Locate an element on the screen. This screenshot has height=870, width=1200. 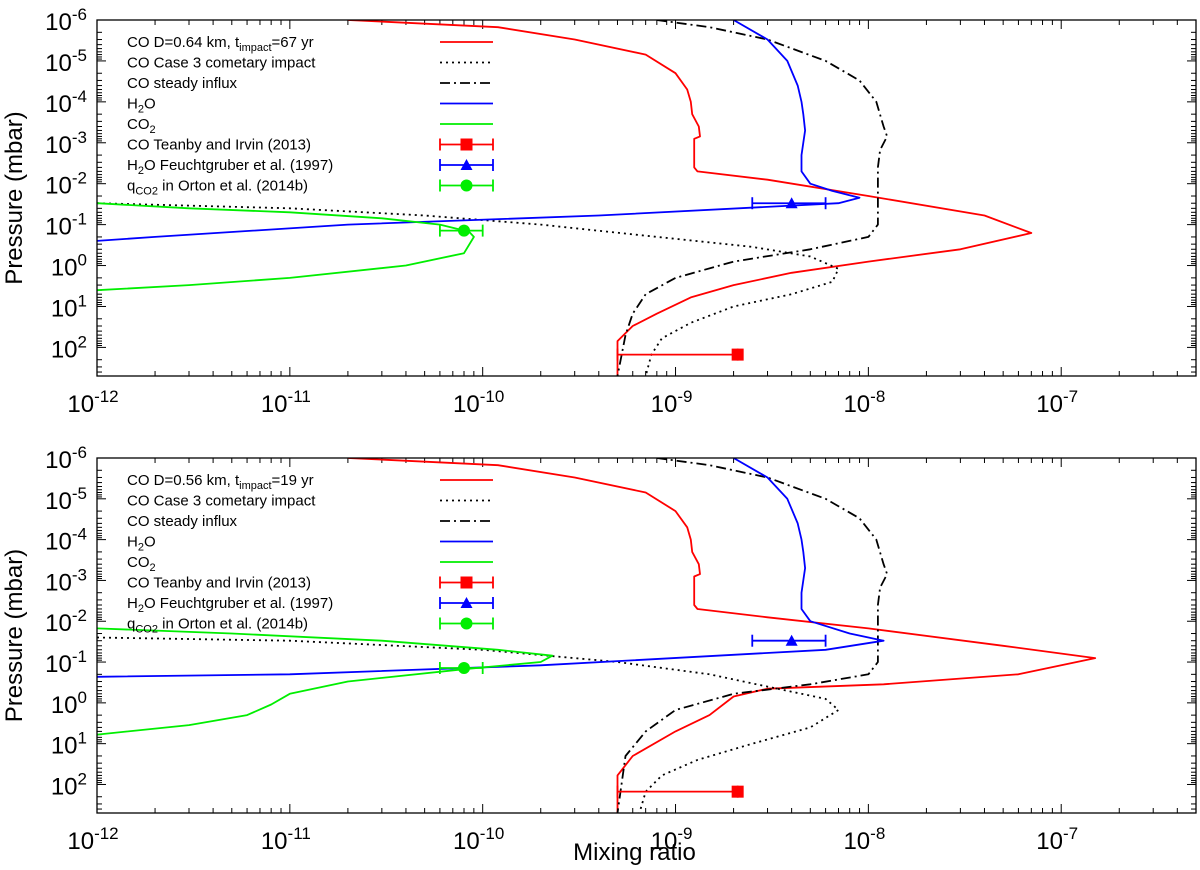
legend-item: H2O Feuchtgruber et al. (1997) is located at coordinates (310, 605).